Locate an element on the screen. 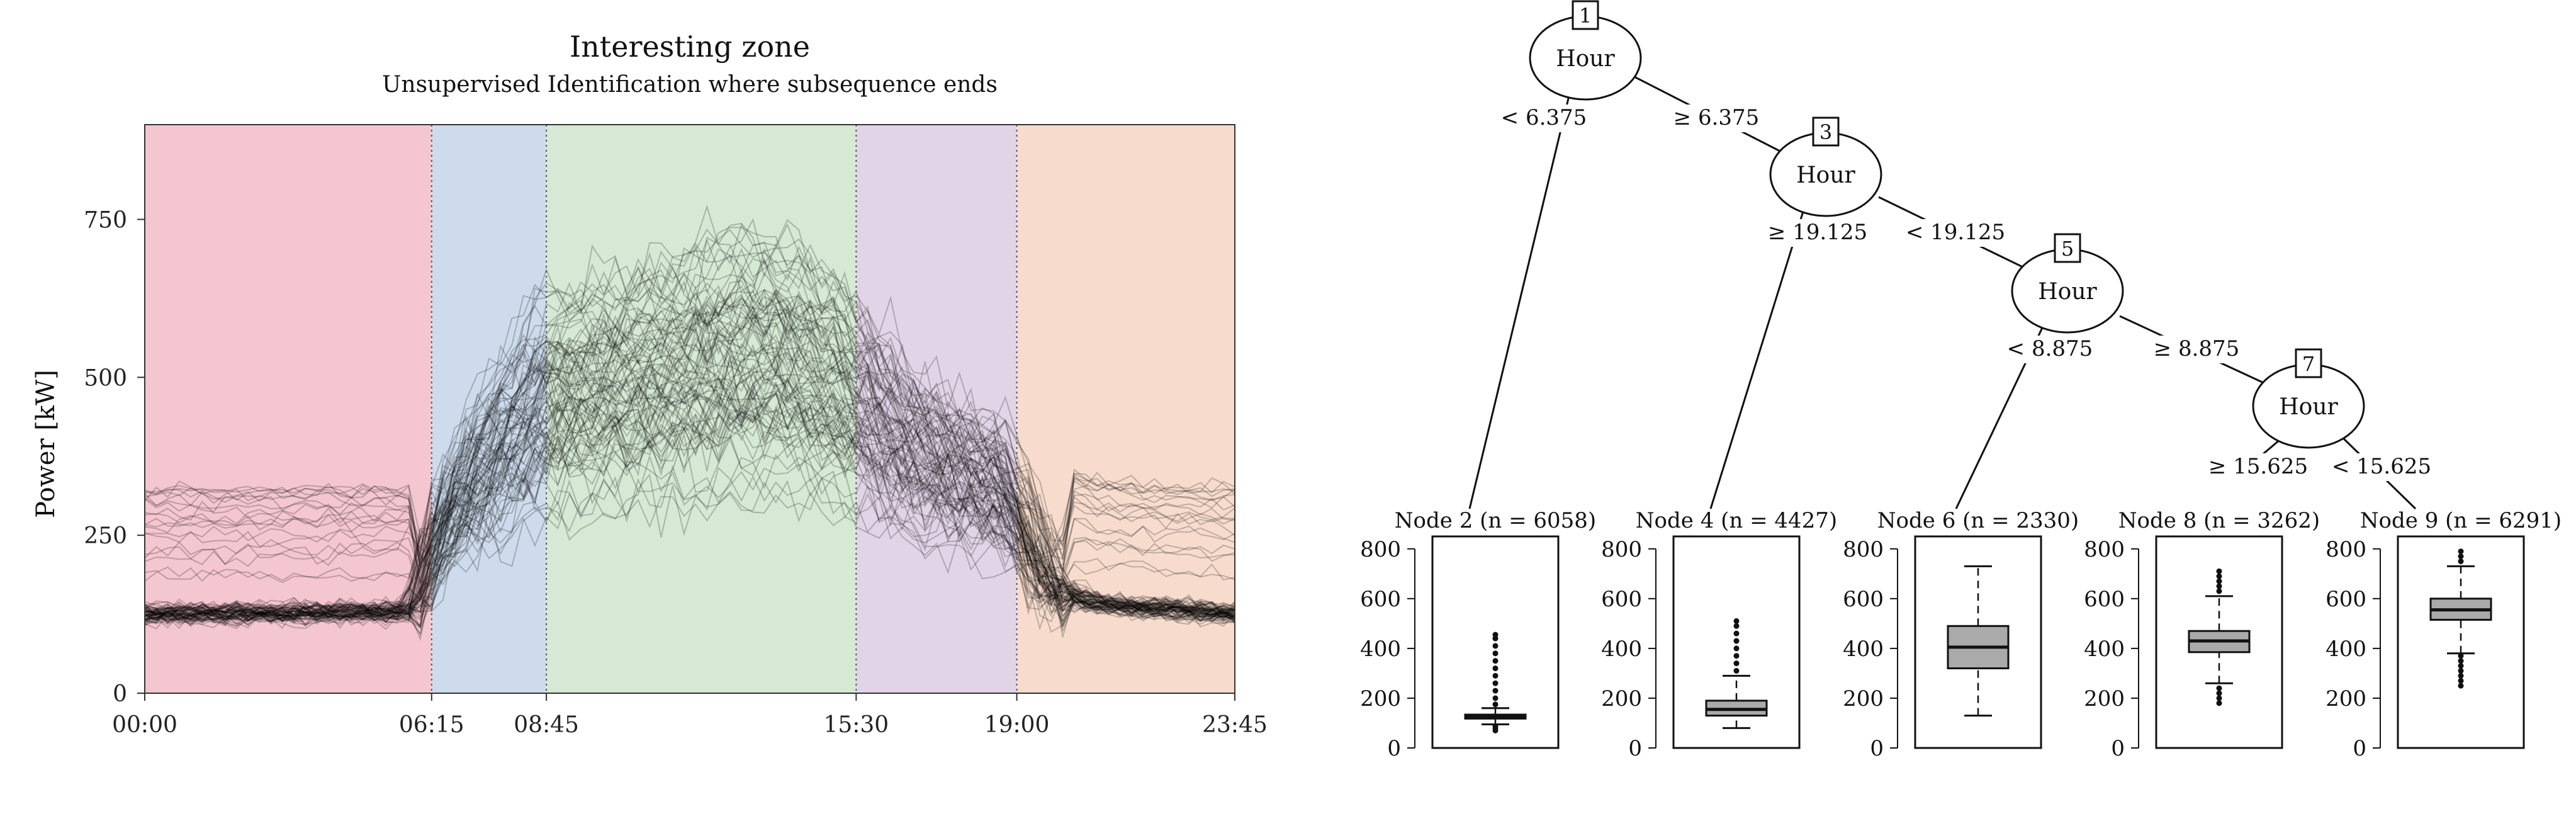 This screenshot has height=821, width=2576. edge-label-7-9: < 15.625 is located at coordinates (2381, 466).